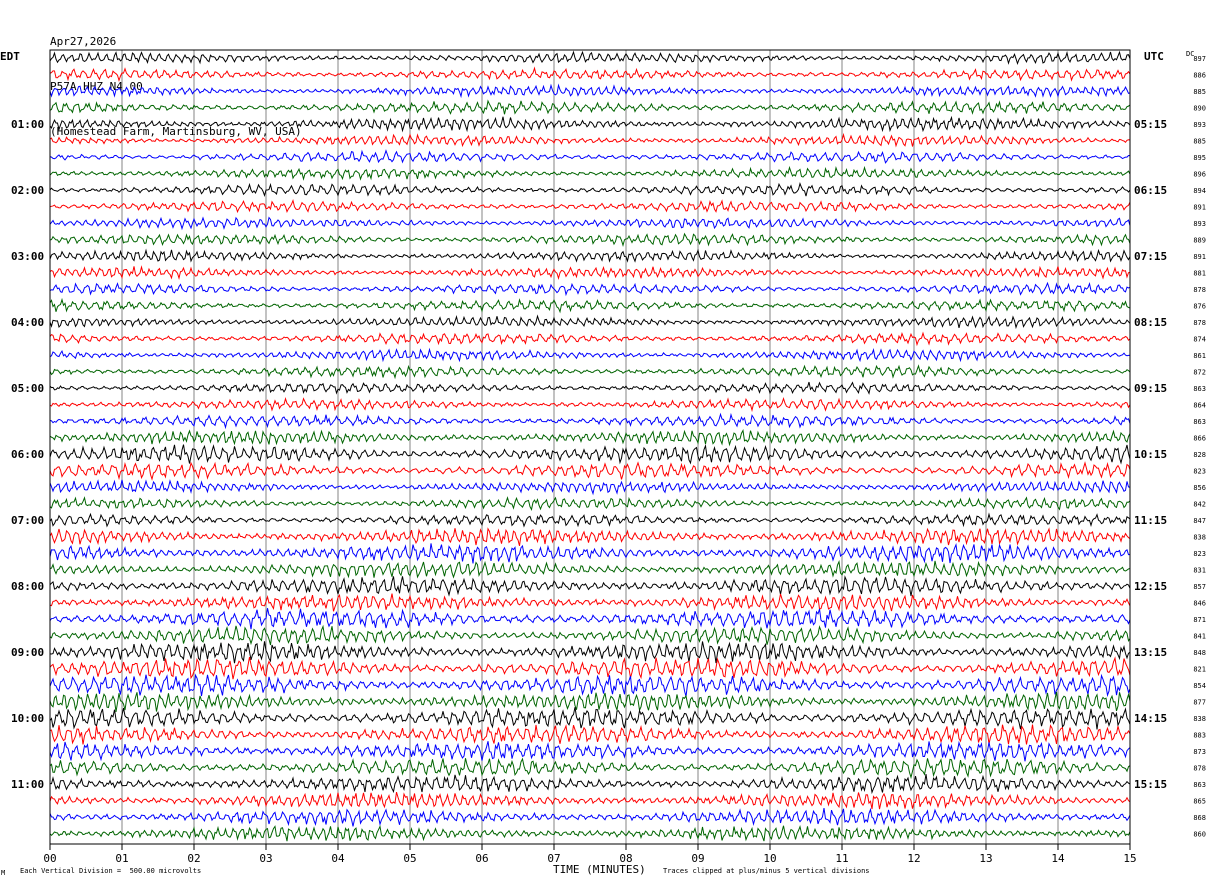  Describe the element at coordinates (1199, 818) in the screenshot. I see `dc-offset-label: 868` at that location.